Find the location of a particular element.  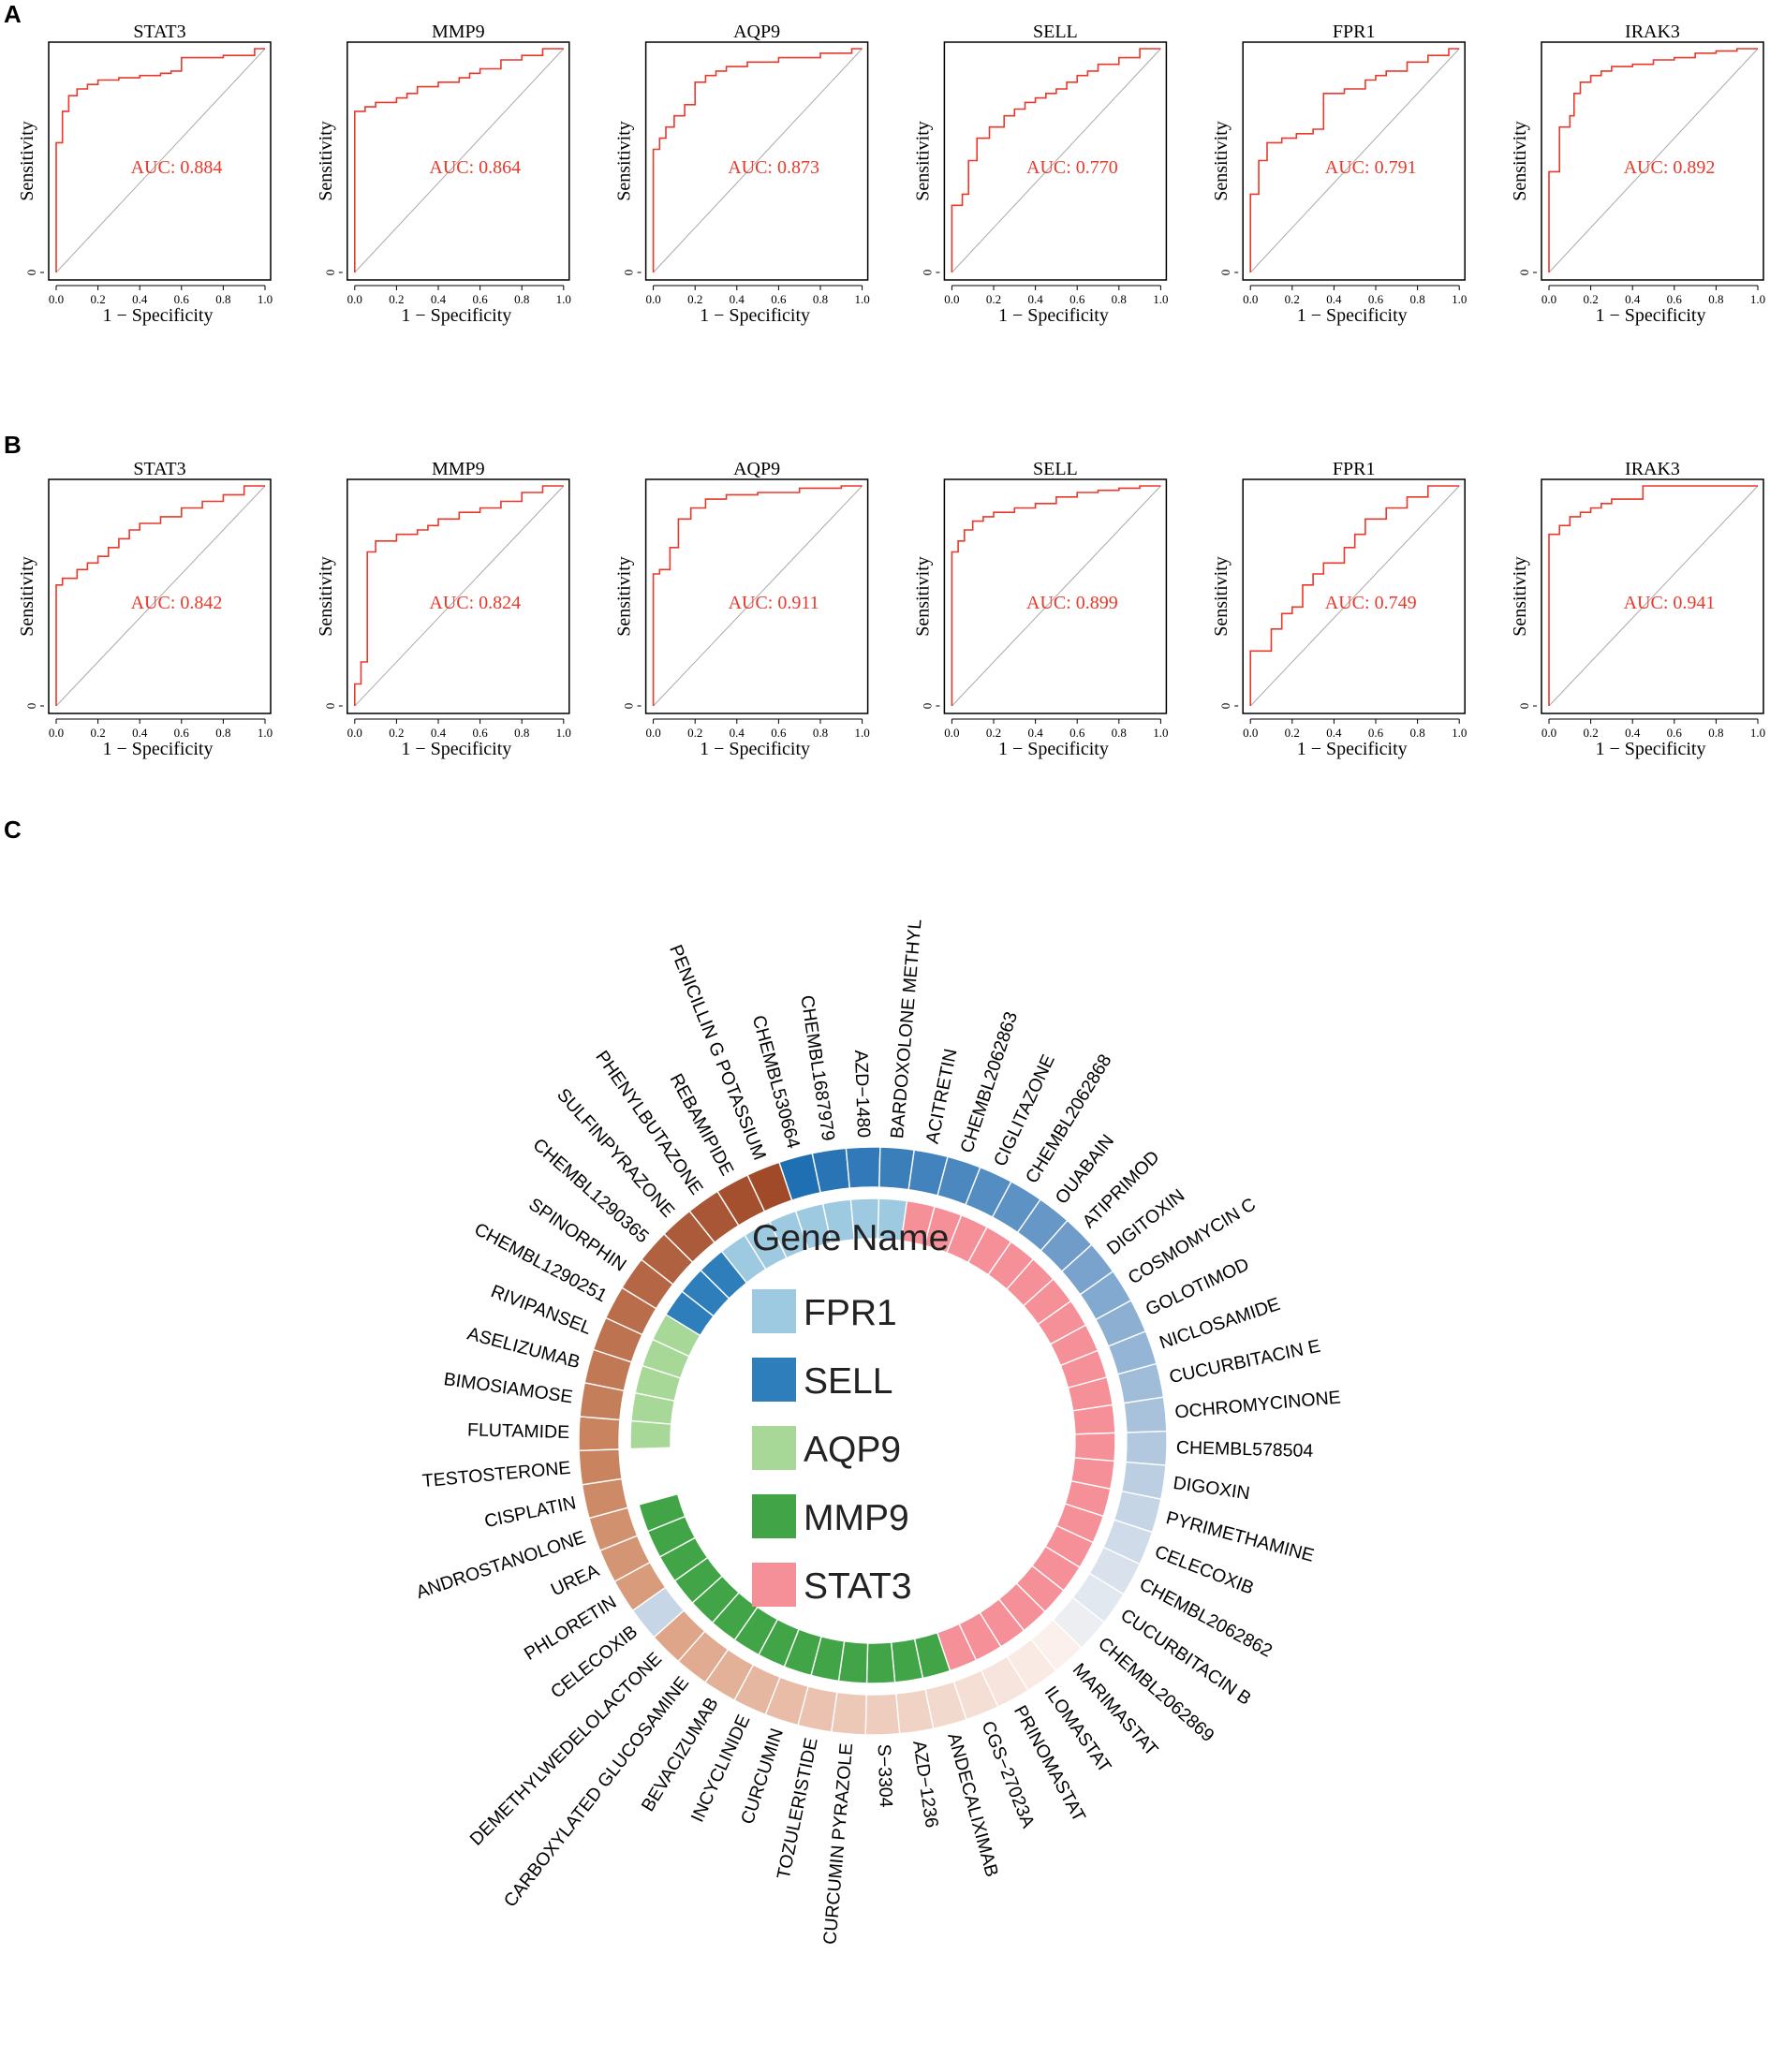

drug-label: TESTOSTERONE is located at coordinates (496, 1475).